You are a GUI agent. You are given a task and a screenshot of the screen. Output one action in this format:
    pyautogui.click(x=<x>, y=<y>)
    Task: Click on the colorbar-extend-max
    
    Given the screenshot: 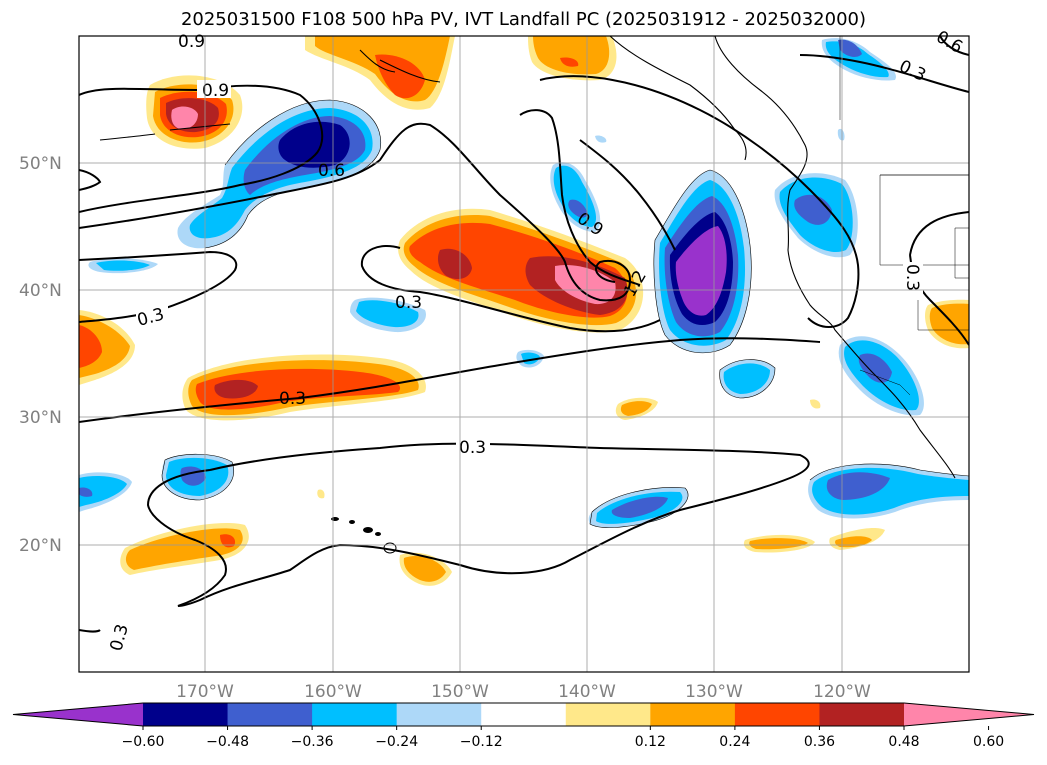 What is the action you would take?
    pyautogui.click(x=969, y=714)
    